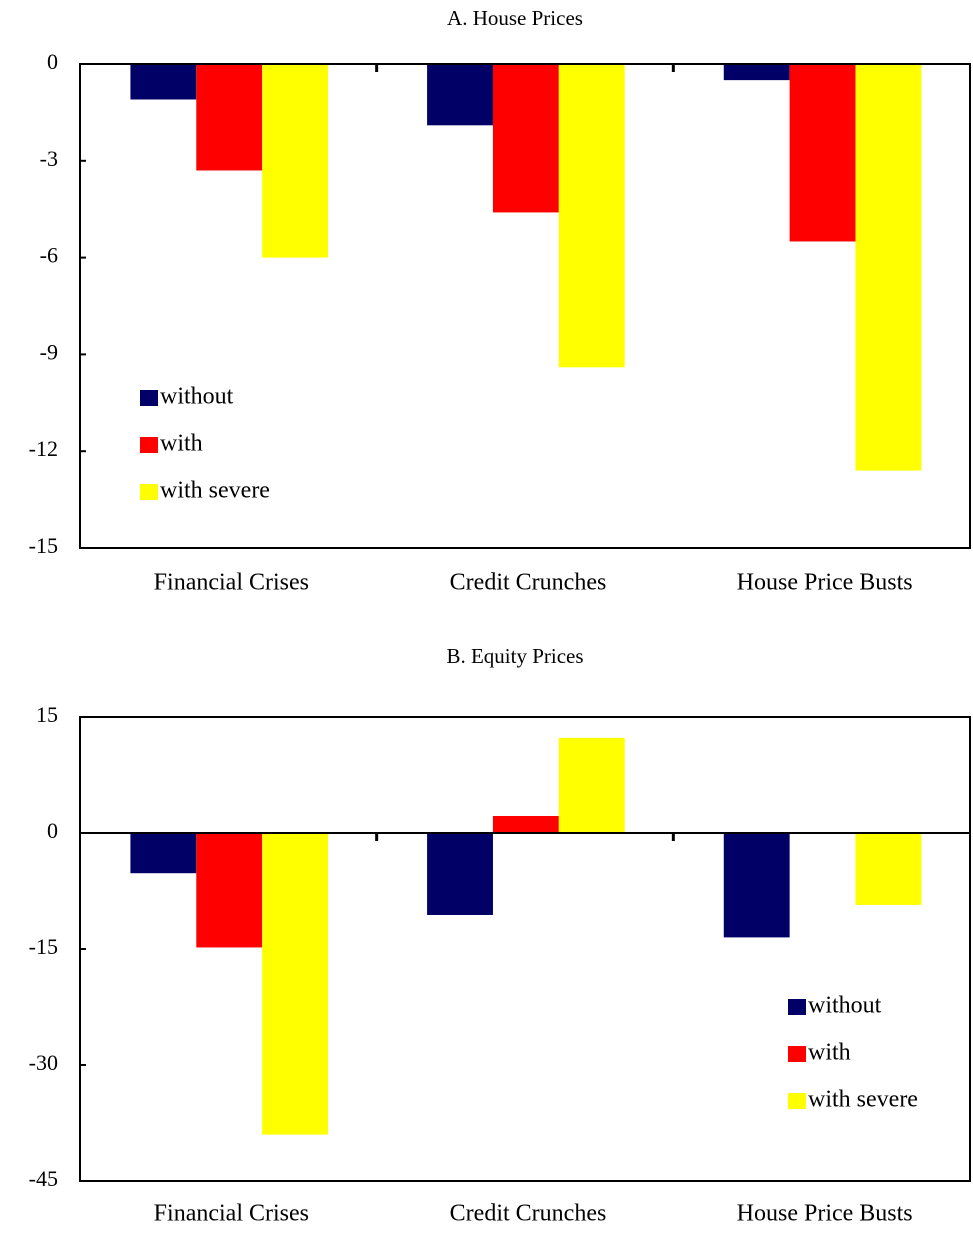 This screenshot has width=973, height=1235. I want to click on y-tick-label: -9, so click(49, 351).